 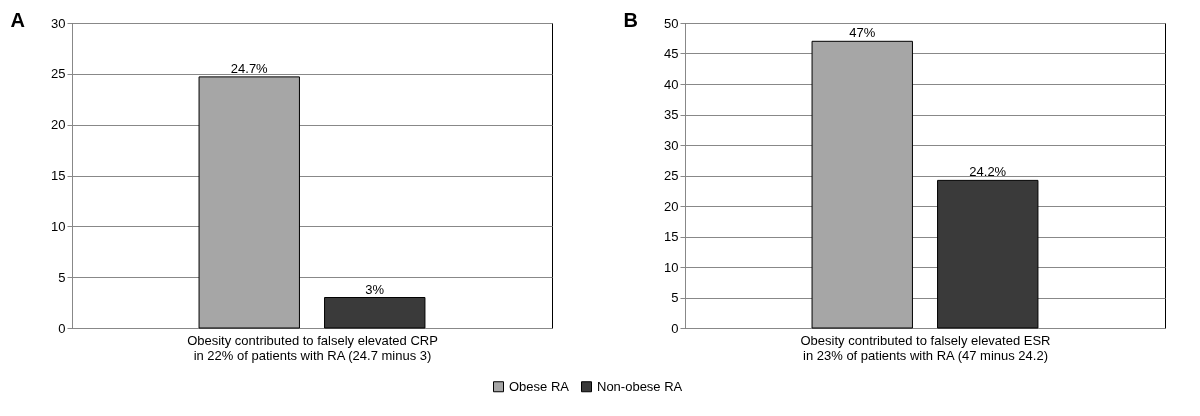 I want to click on x-axis-title: Obesity contributed to falsely elevated CRP in 22% of patients with RA (24.7 minus 3), so click(x=312, y=347).